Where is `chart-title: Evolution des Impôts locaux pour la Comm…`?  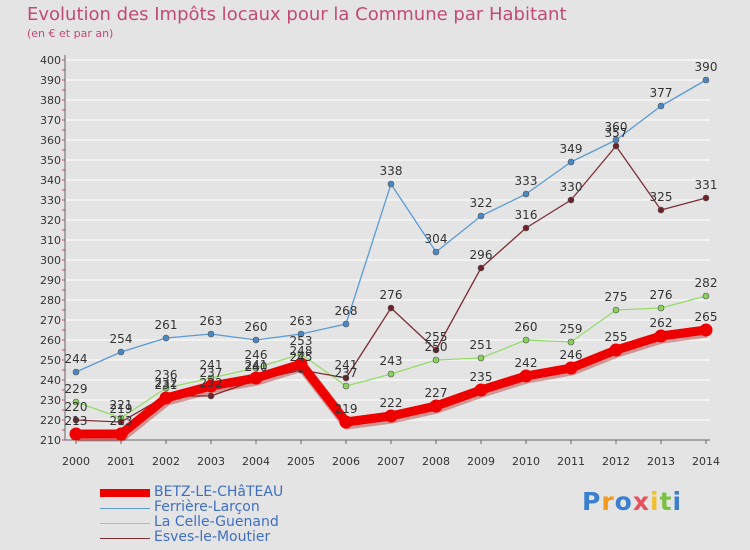 chart-title: Evolution des Impôts locaux pour la Comm… is located at coordinates (297, 14).